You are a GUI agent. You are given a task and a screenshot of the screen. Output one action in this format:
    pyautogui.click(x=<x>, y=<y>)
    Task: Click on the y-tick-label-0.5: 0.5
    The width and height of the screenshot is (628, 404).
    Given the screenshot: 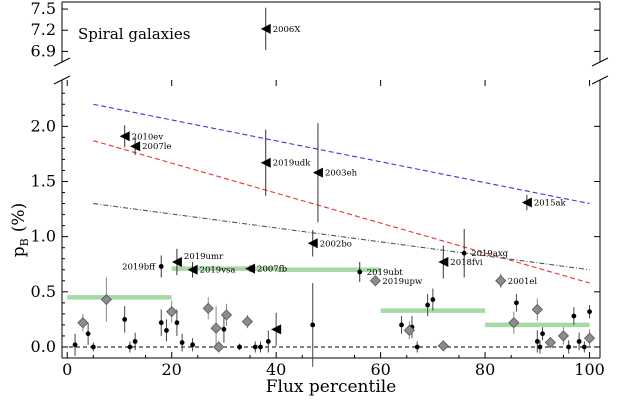 What is the action you would take?
    pyautogui.click(x=43, y=291)
    